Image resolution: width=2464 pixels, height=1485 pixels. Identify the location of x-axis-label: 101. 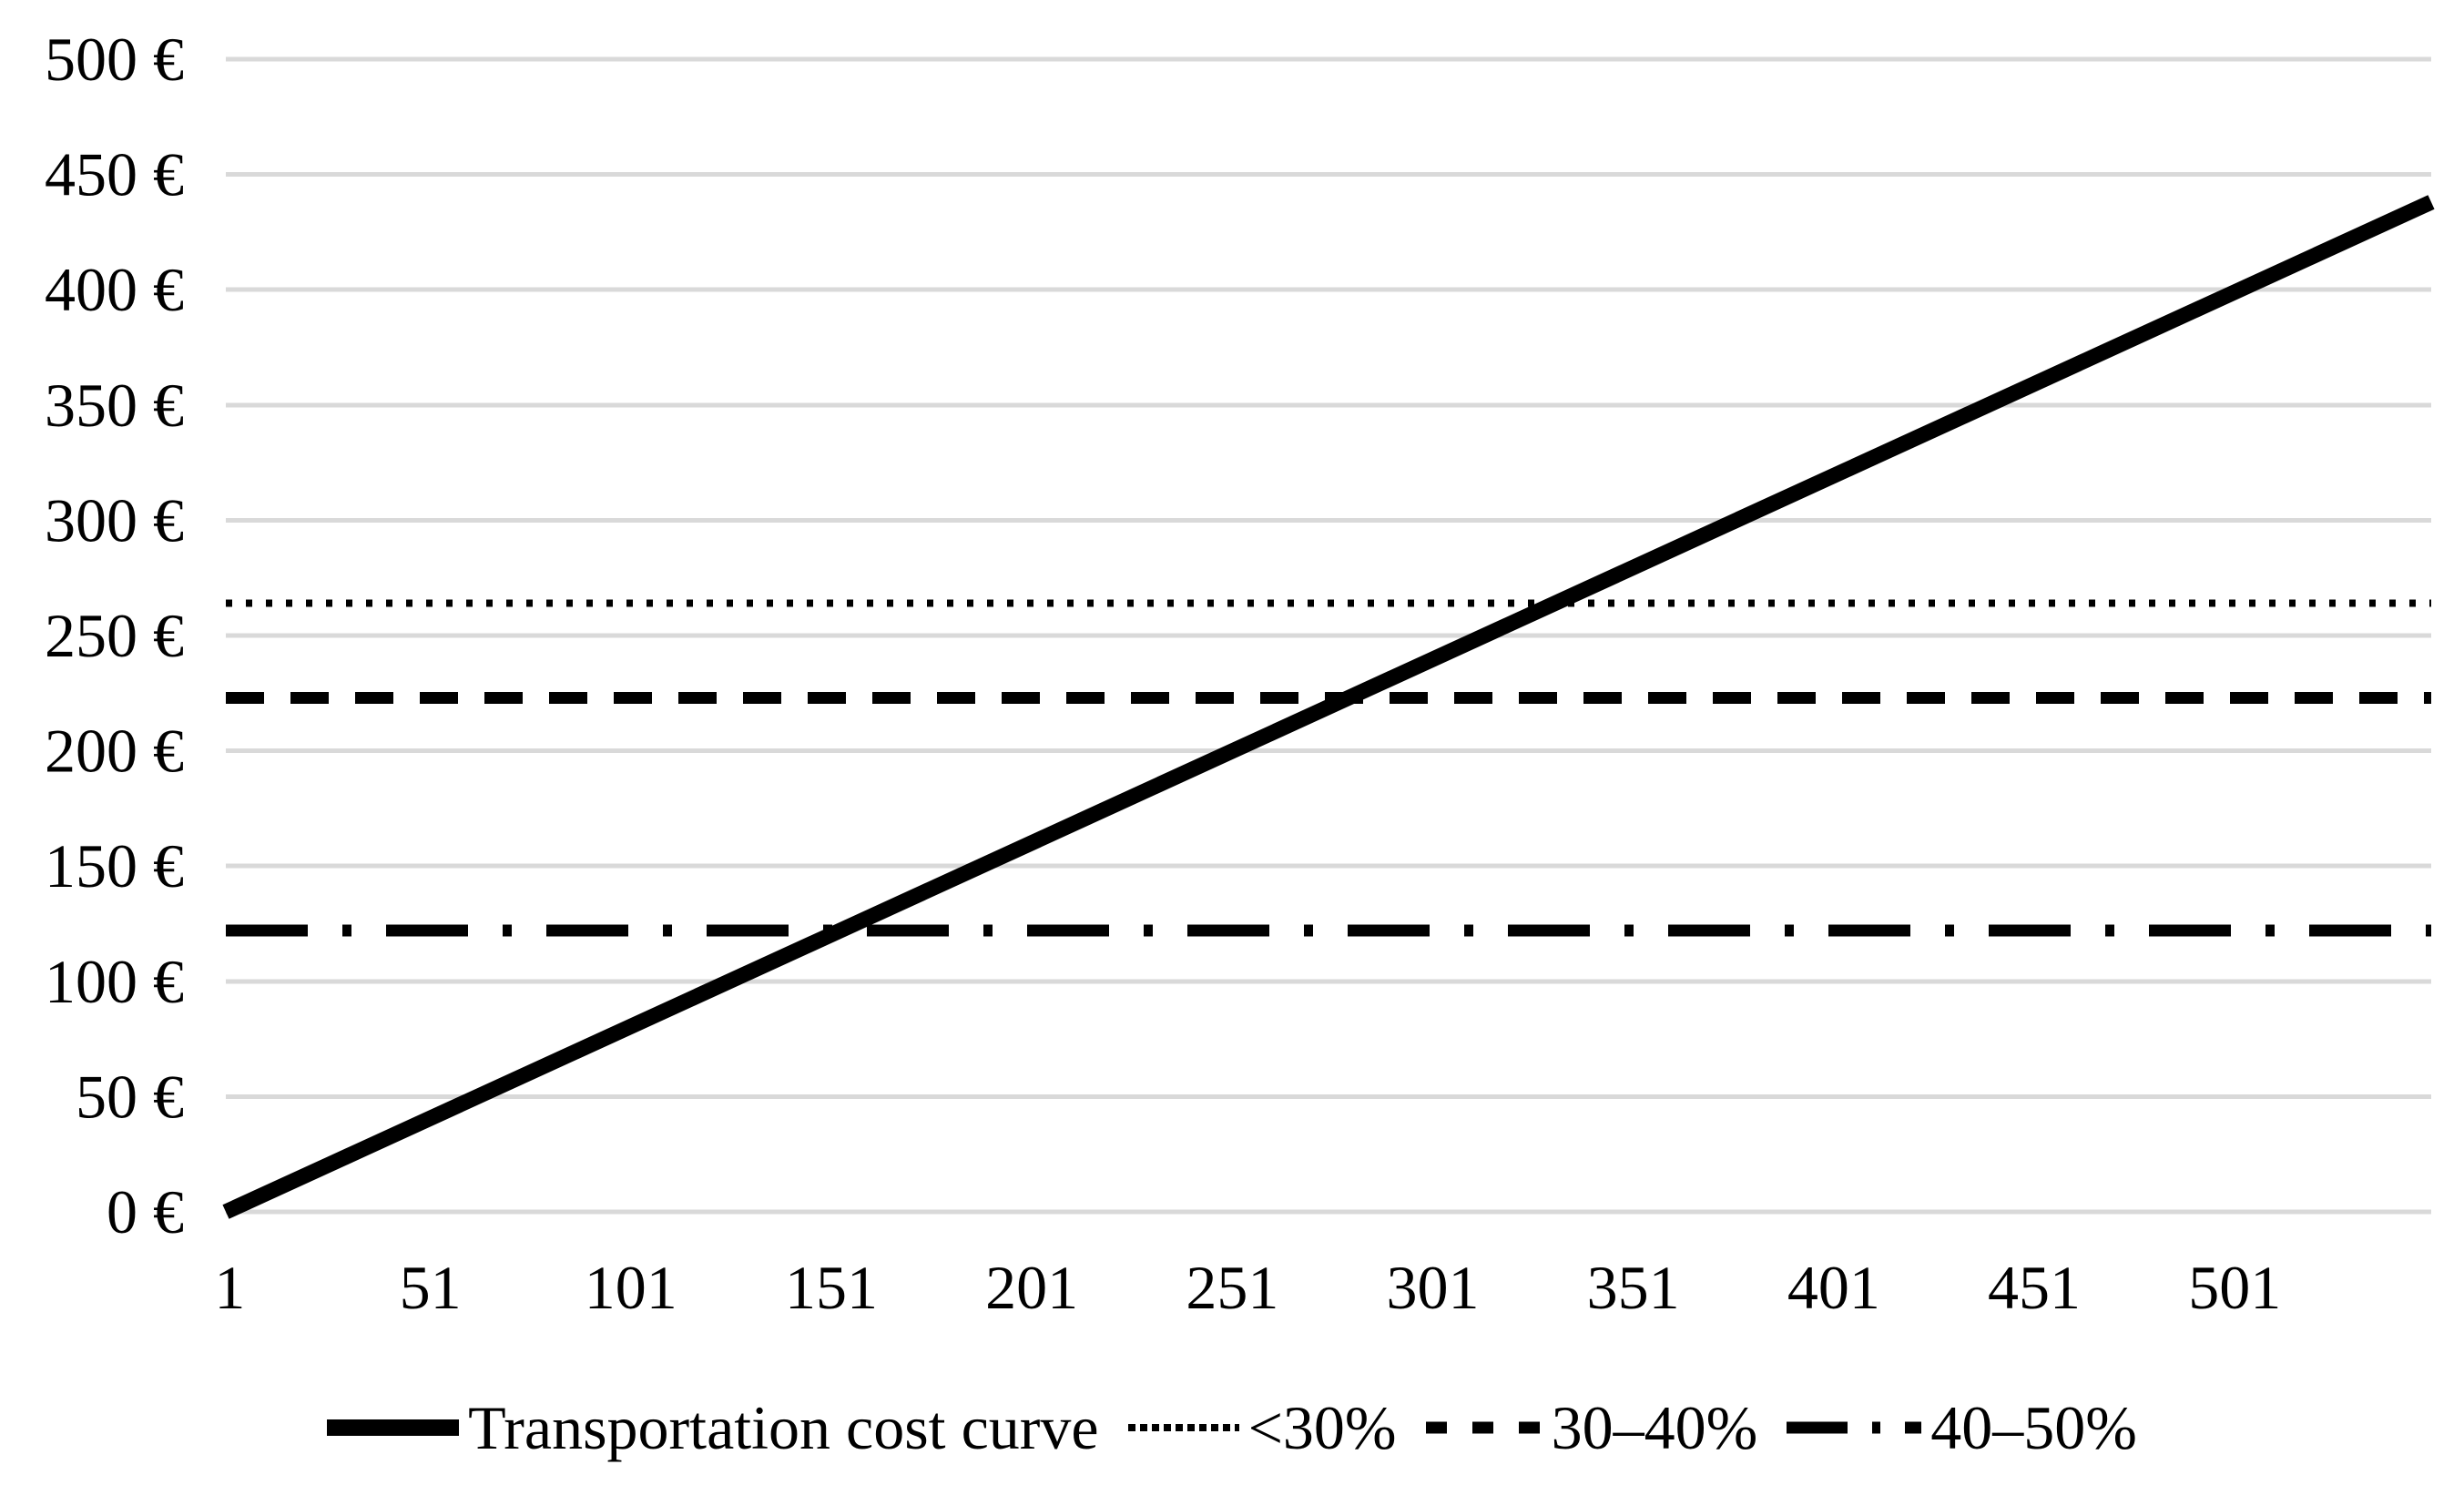
(631, 1288).